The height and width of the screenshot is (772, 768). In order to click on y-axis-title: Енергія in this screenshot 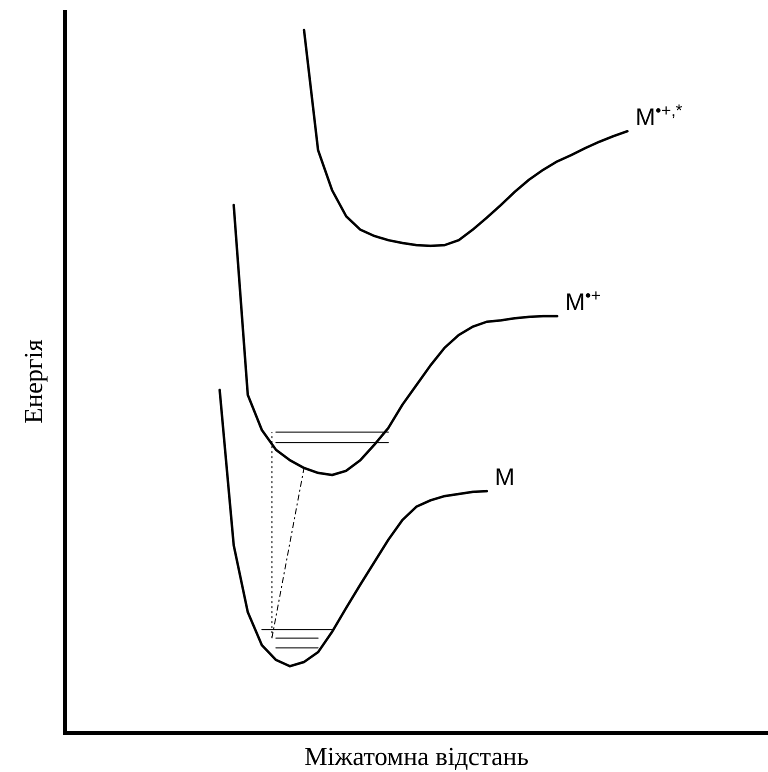, I will do `click(33, 381)`.